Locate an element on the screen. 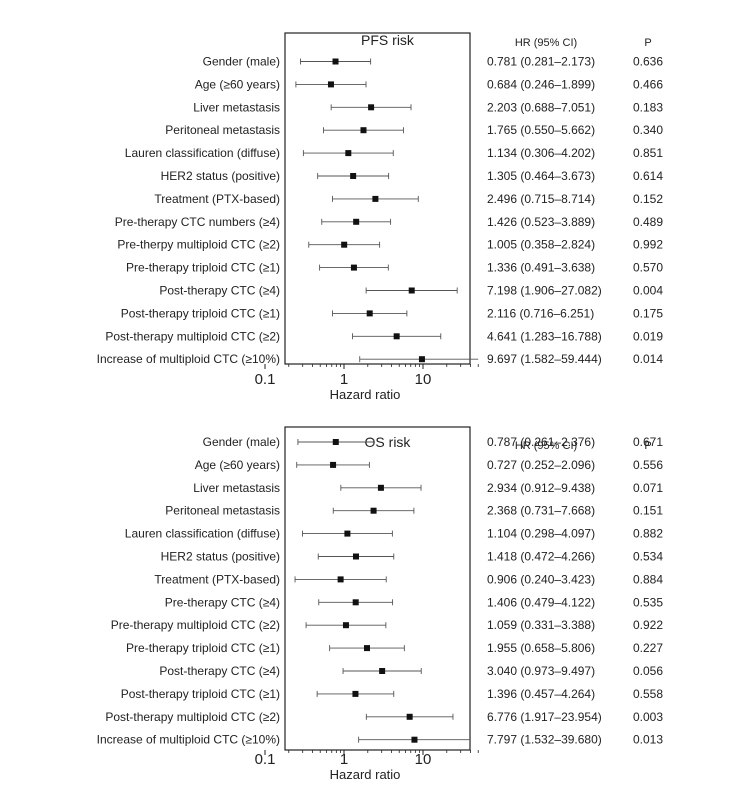  os-p-value: 0.882 is located at coordinates (648, 534).